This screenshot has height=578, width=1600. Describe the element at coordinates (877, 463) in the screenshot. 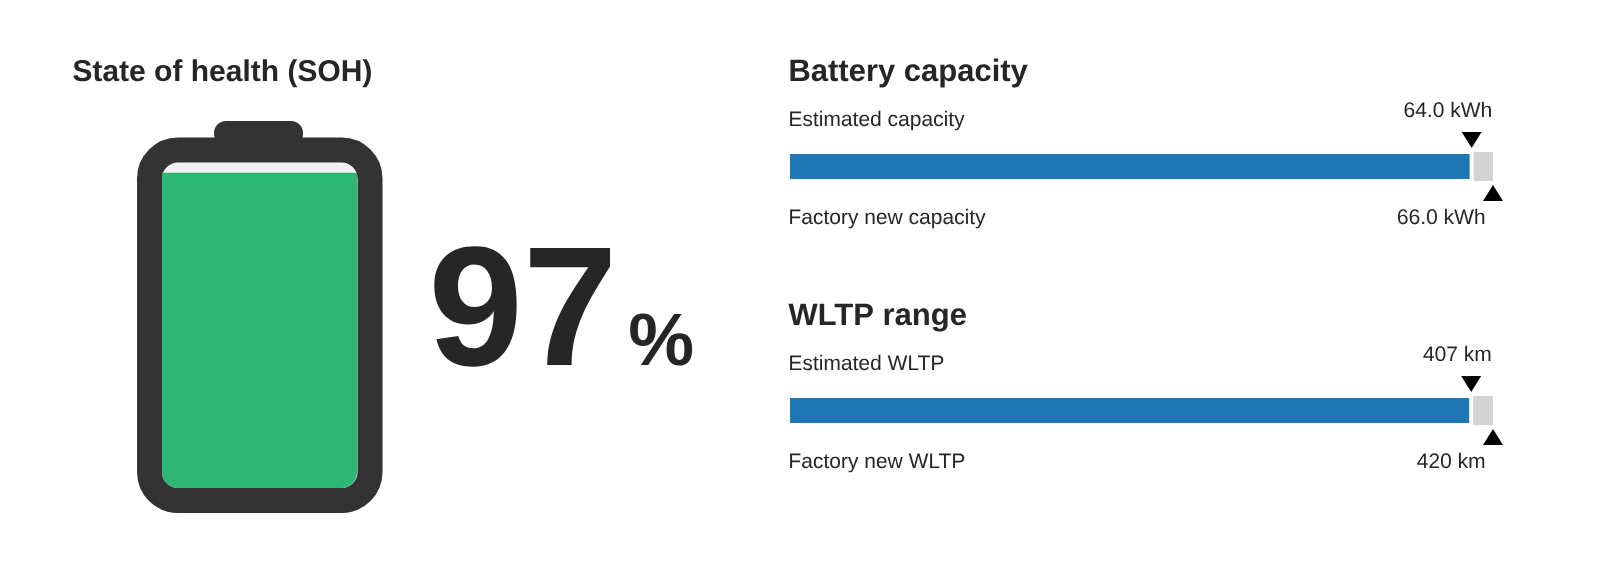

I see `category-label: Factory new WLTP` at that location.